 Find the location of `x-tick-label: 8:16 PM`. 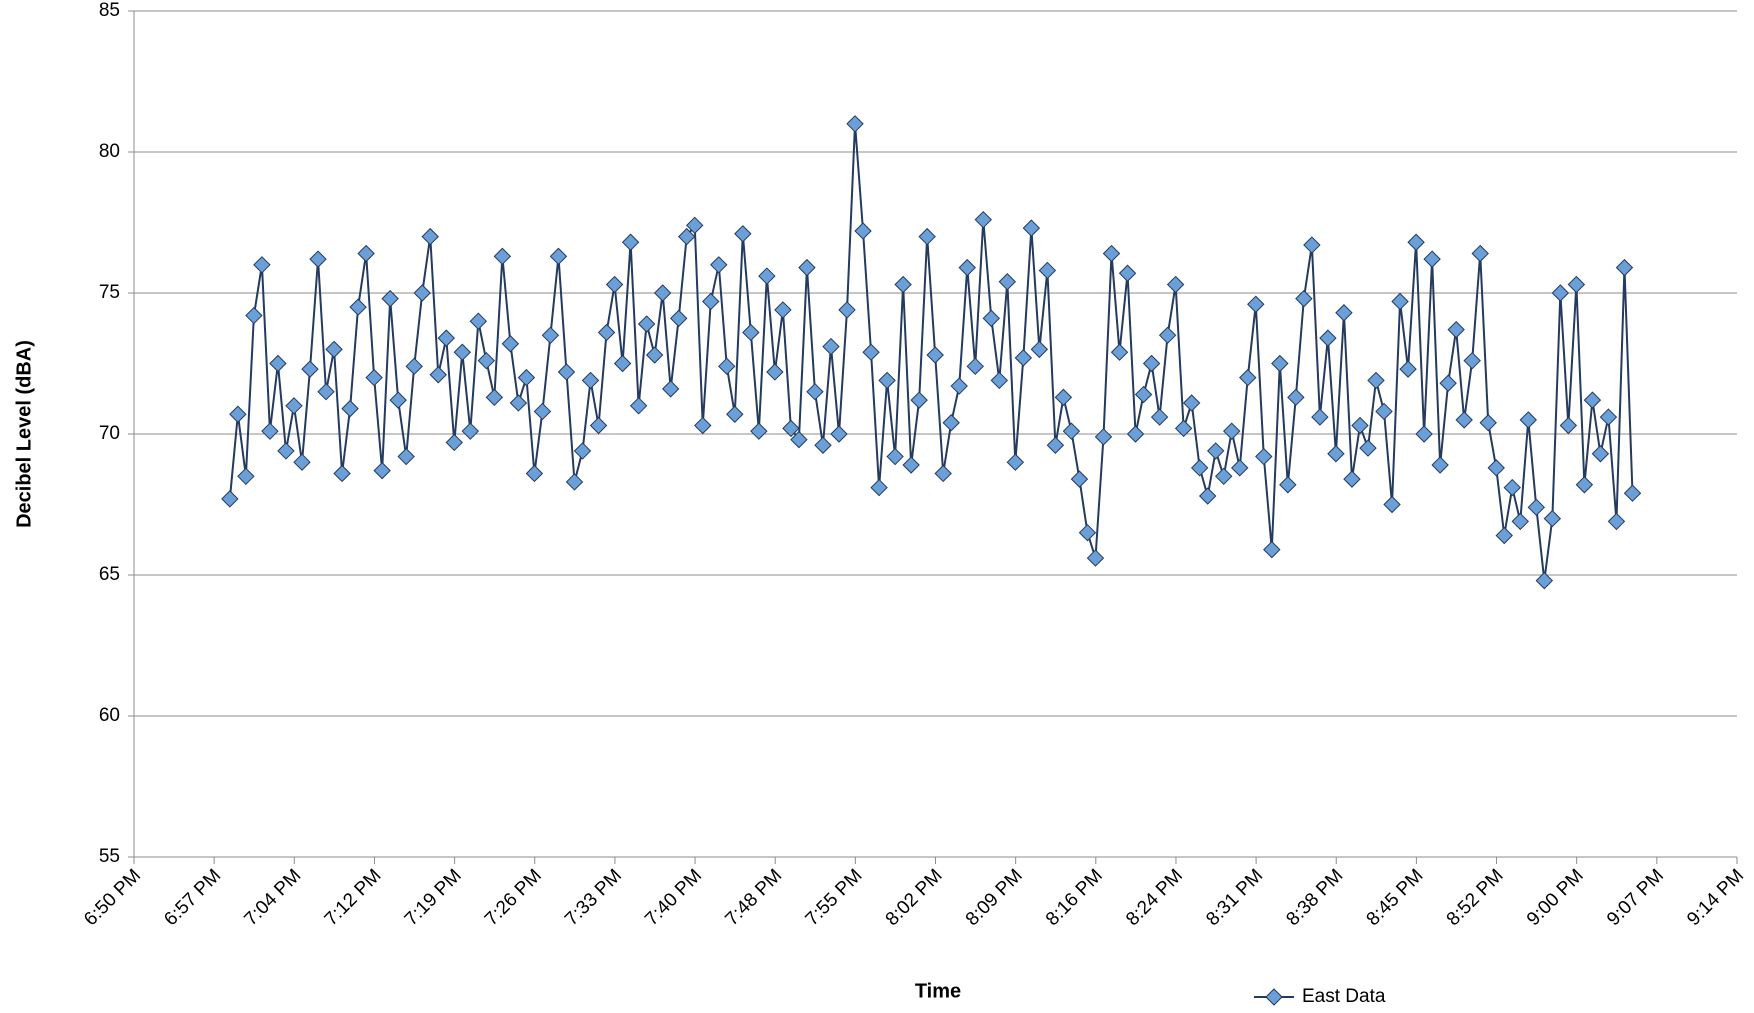

x-tick-label: 8:16 PM is located at coordinates (1074, 897).